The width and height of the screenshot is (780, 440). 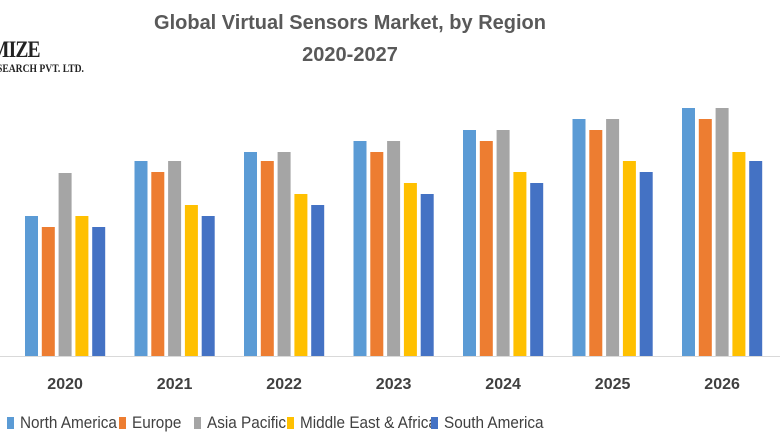 What do you see at coordinates (520, 264) in the screenshot?
I see `bar-2024-middle-east-africa` at bounding box center [520, 264].